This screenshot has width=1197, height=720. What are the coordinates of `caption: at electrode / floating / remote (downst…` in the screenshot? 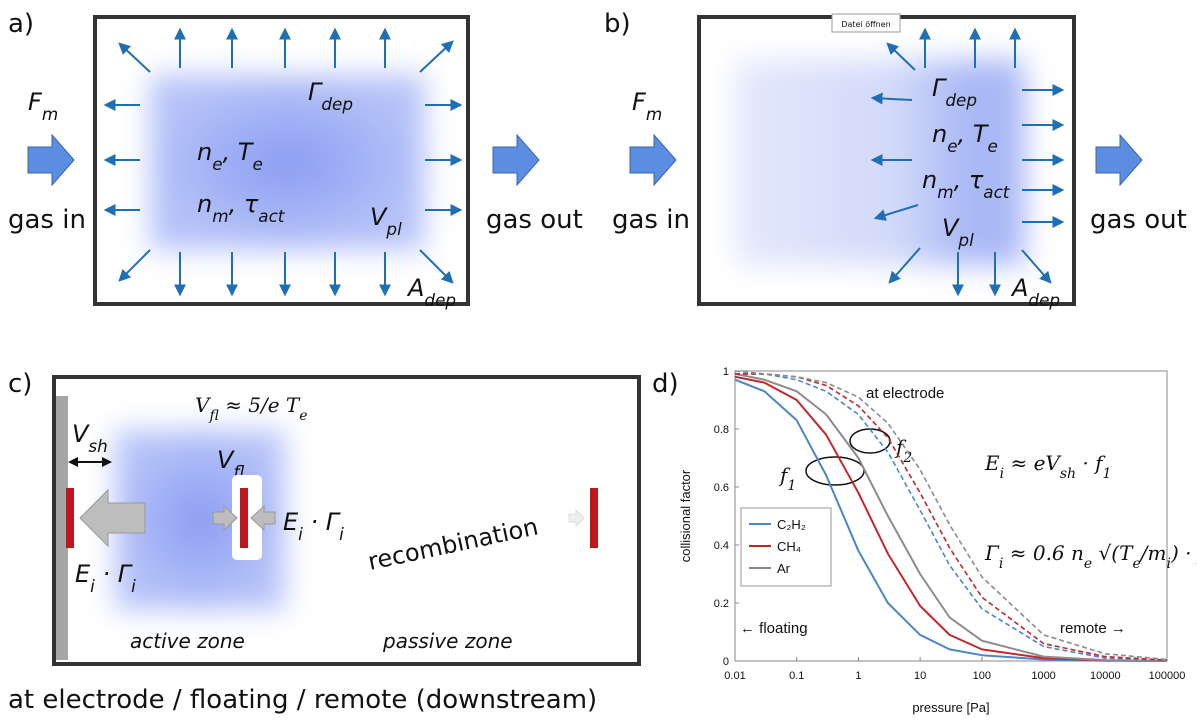 It's located at (302, 700).